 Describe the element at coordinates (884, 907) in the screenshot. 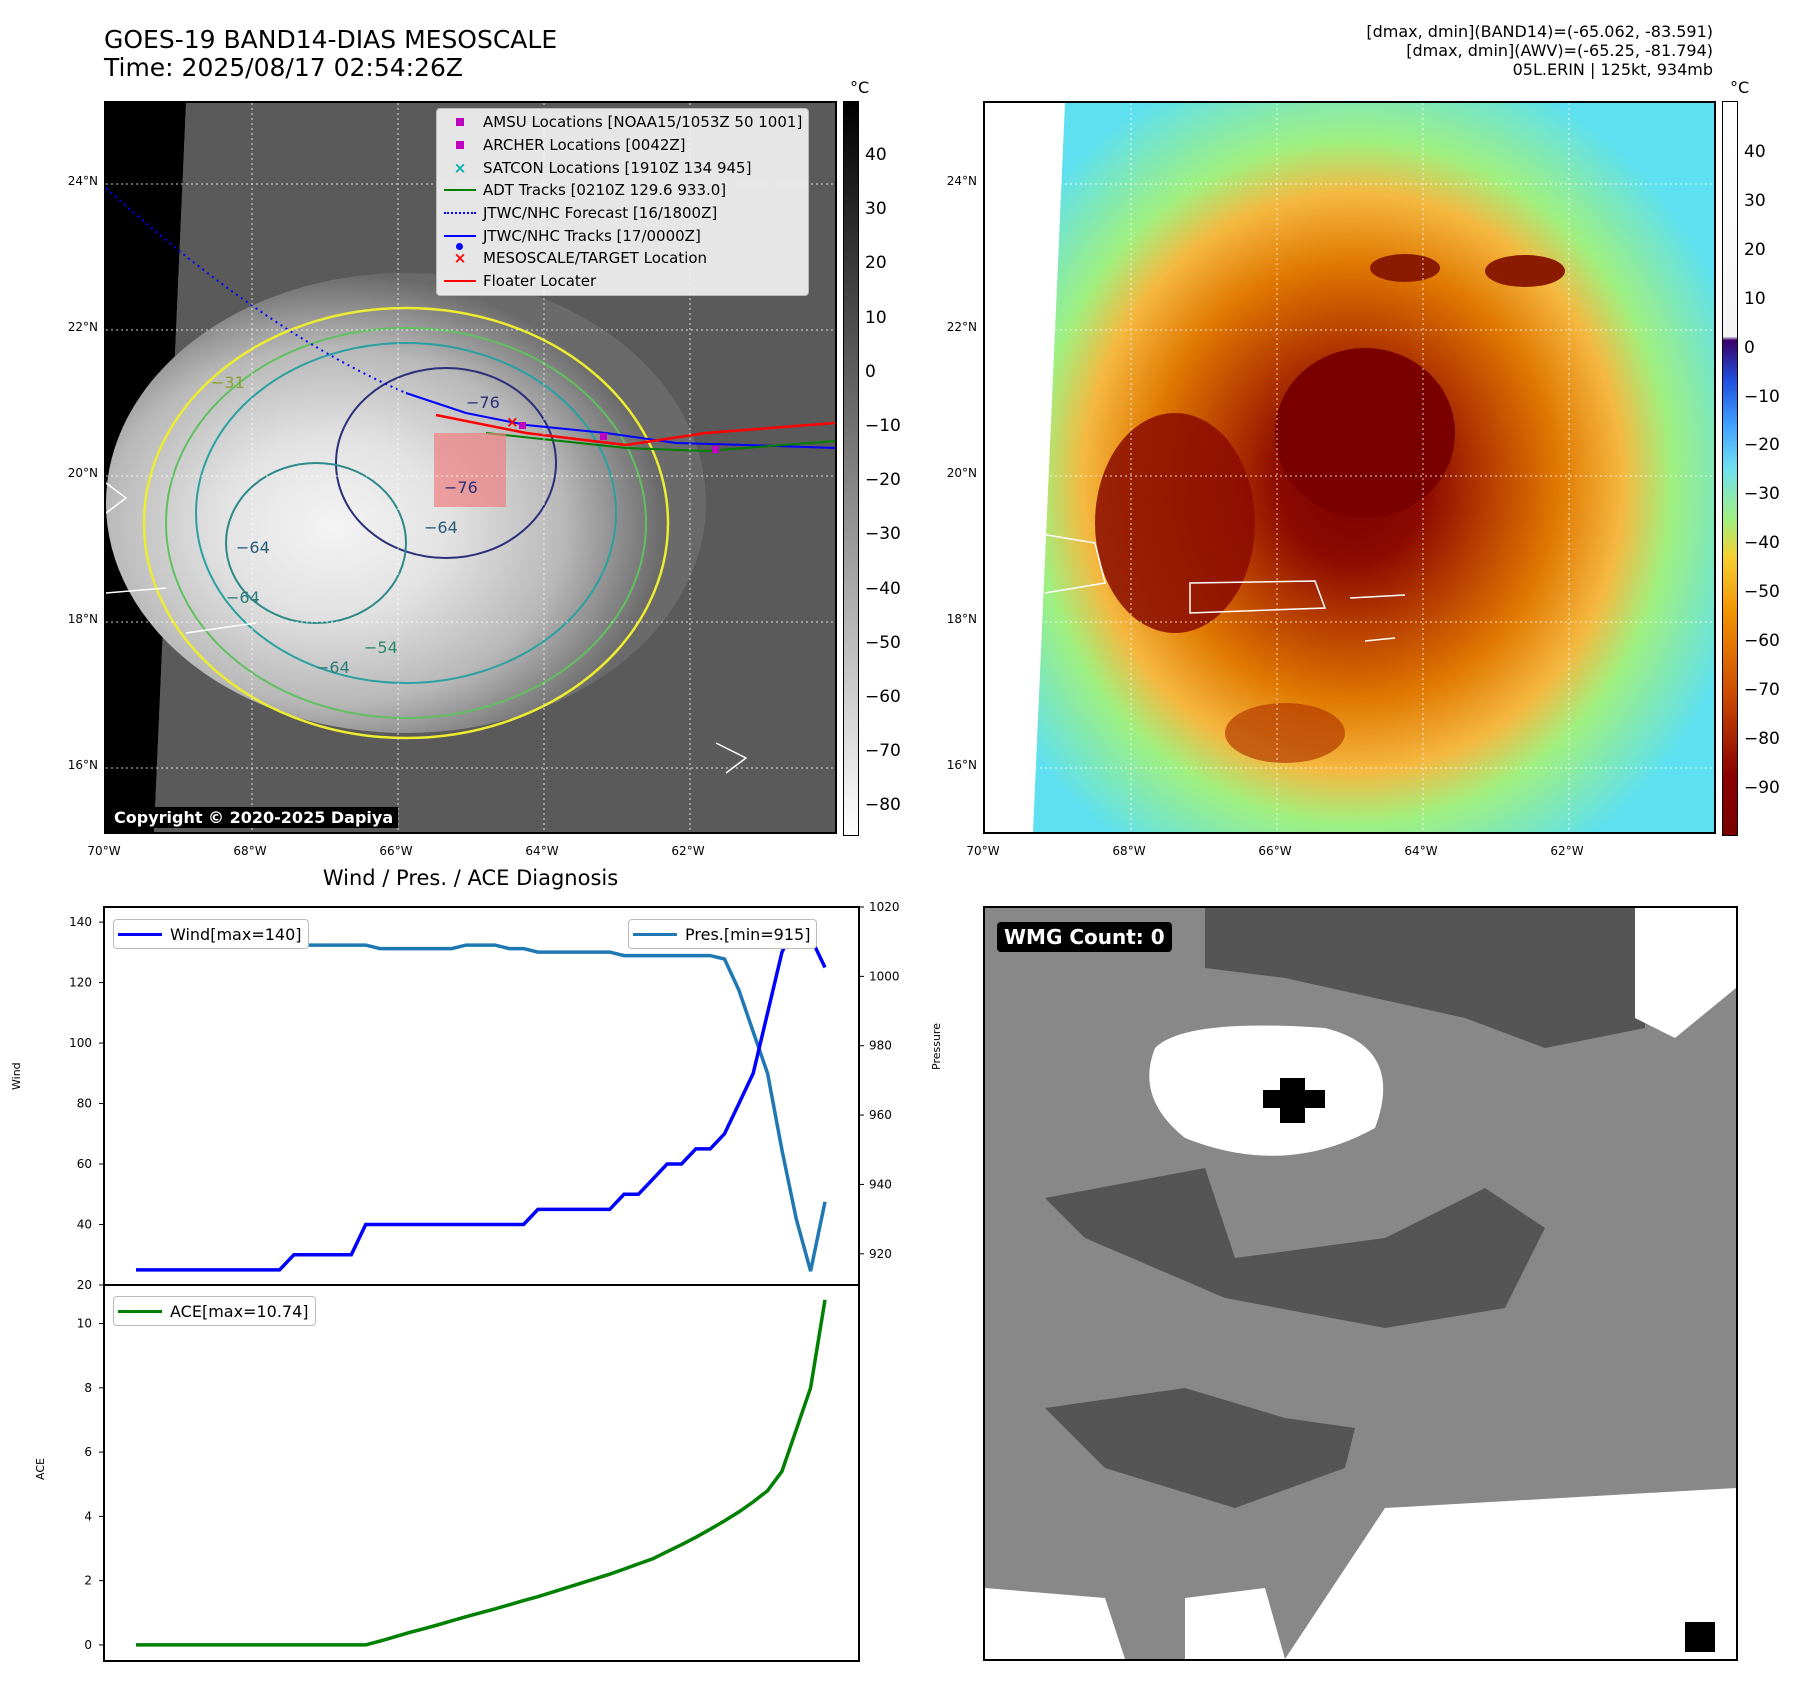

I see `pressure-tick-label: 1020` at that location.